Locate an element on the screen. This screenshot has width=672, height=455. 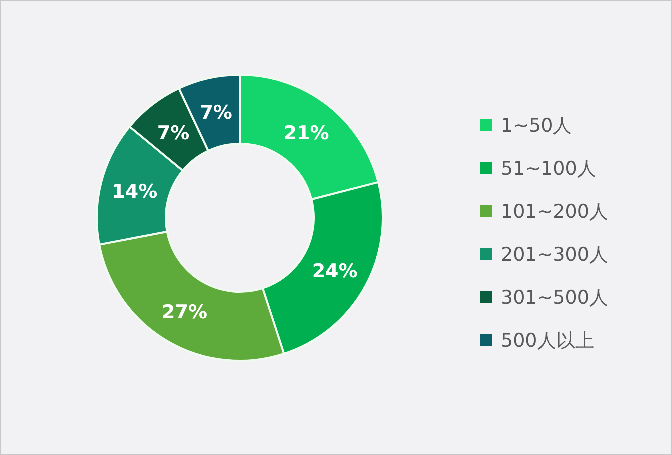
data-label: 27% is located at coordinates (185, 312).